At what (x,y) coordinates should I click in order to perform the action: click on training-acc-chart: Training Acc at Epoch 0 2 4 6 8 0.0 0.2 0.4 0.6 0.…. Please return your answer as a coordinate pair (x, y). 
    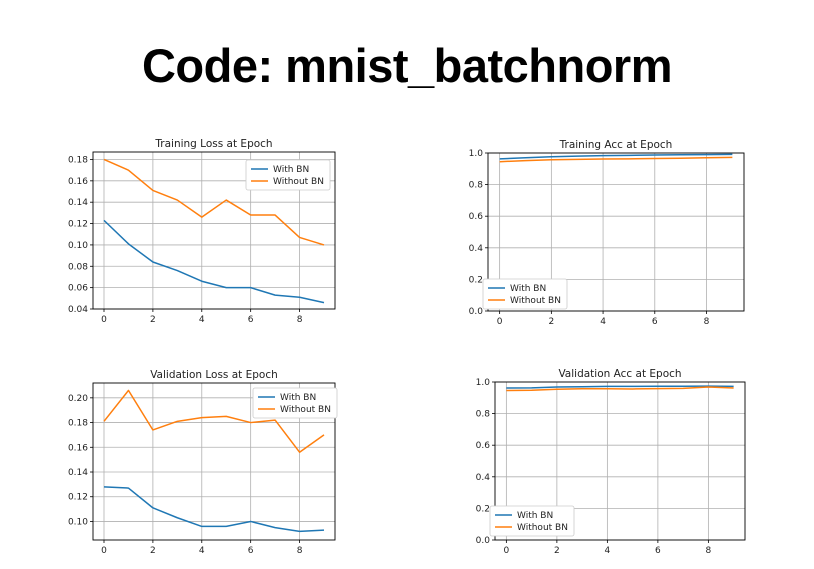
    Looking at the image, I should click on (602, 231).